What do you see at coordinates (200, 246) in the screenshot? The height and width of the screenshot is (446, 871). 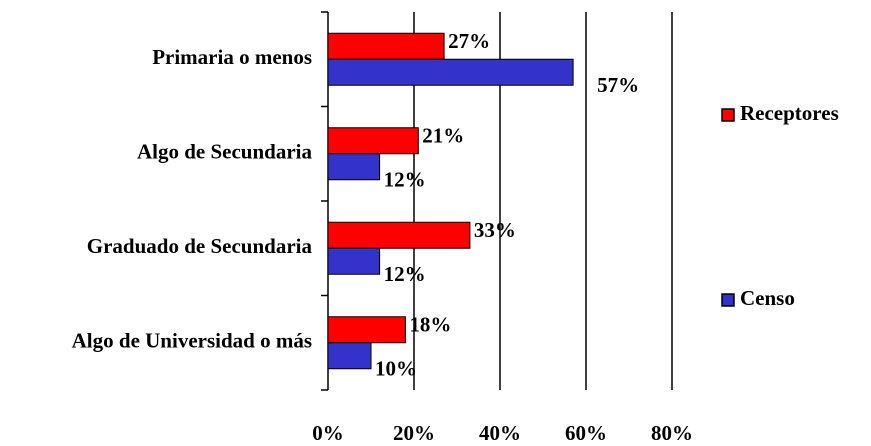 I see `y-tick-label: Graduado de Secundaria` at bounding box center [200, 246].